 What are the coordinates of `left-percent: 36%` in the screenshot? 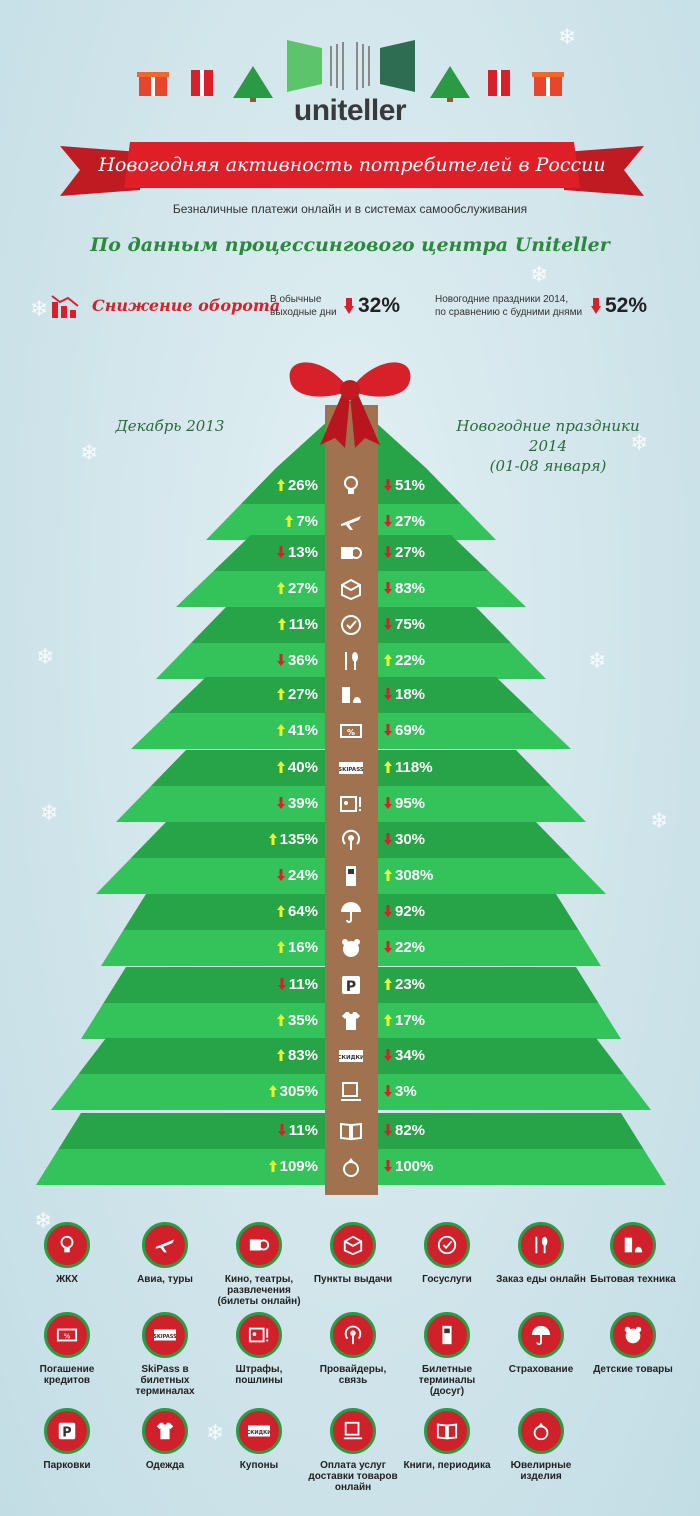 It's located at (297, 660).